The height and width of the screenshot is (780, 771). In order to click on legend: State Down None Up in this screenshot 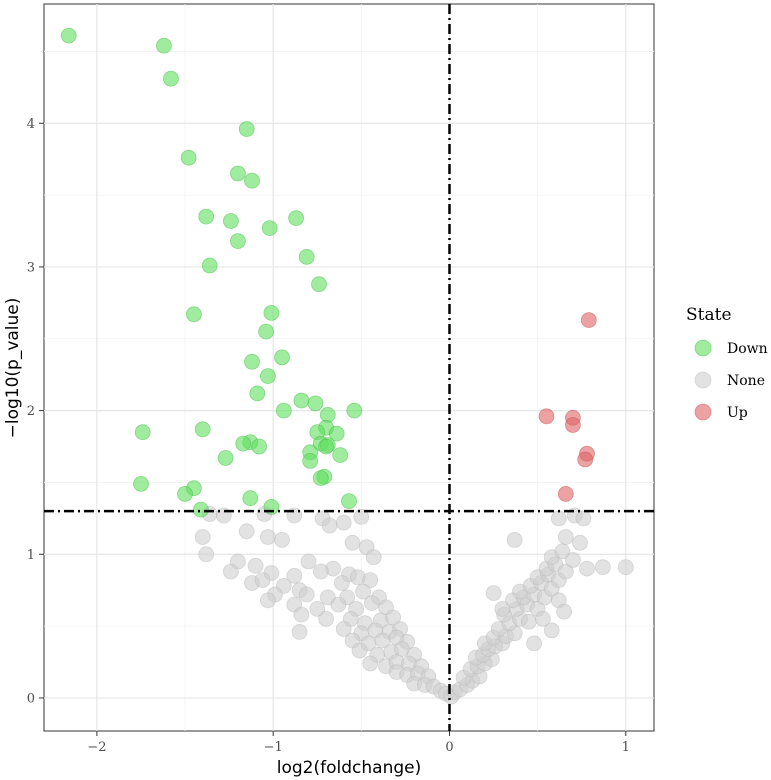, I will do `click(727, 363)`.